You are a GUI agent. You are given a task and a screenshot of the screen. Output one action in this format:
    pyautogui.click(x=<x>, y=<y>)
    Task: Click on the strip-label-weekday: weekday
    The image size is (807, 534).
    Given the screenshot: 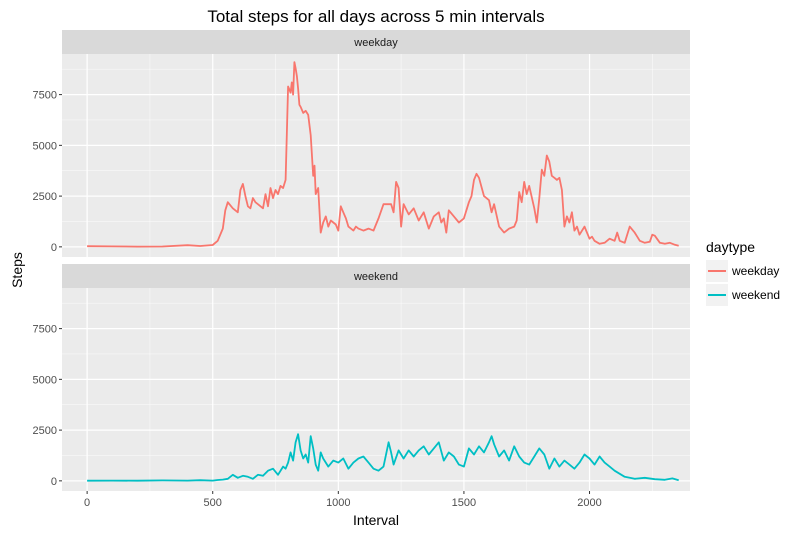 What is the action you would take?
    pyautogui.click(x=375, y=43)
    